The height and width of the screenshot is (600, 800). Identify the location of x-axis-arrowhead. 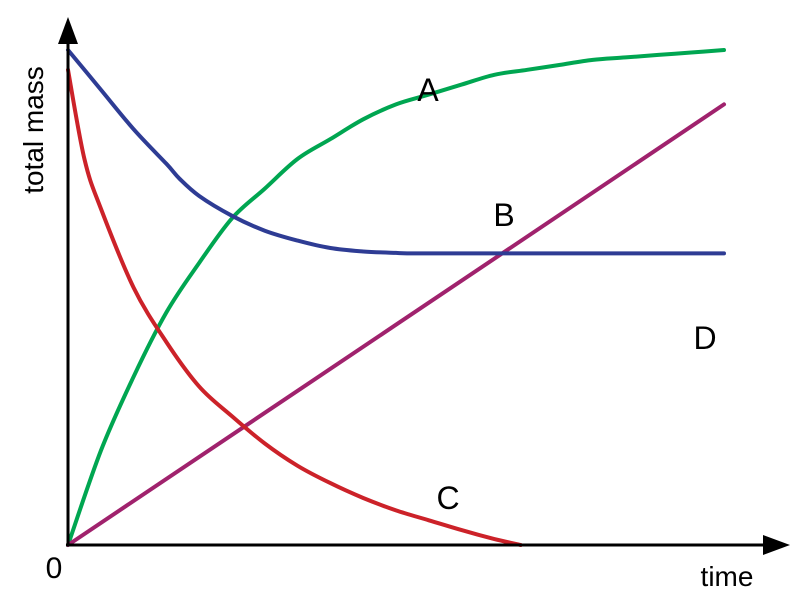
(776, 545).